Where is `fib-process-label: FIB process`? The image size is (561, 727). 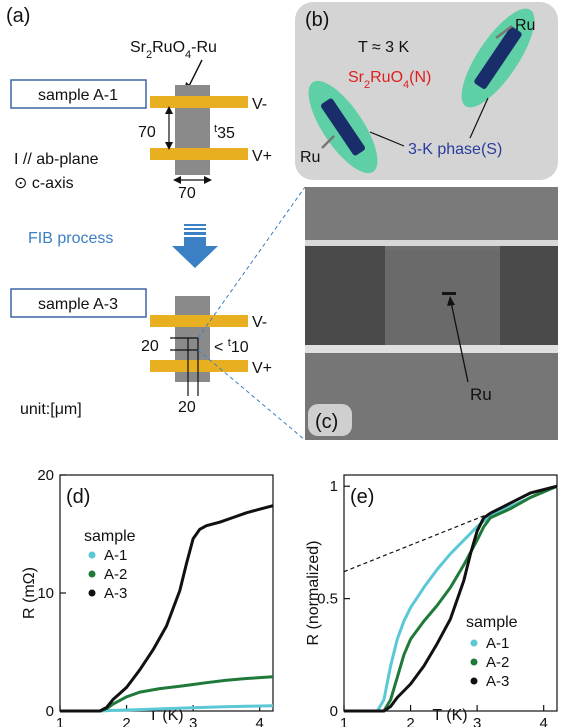
fib-process-label: FIB process is located at coordinates (70, 238).